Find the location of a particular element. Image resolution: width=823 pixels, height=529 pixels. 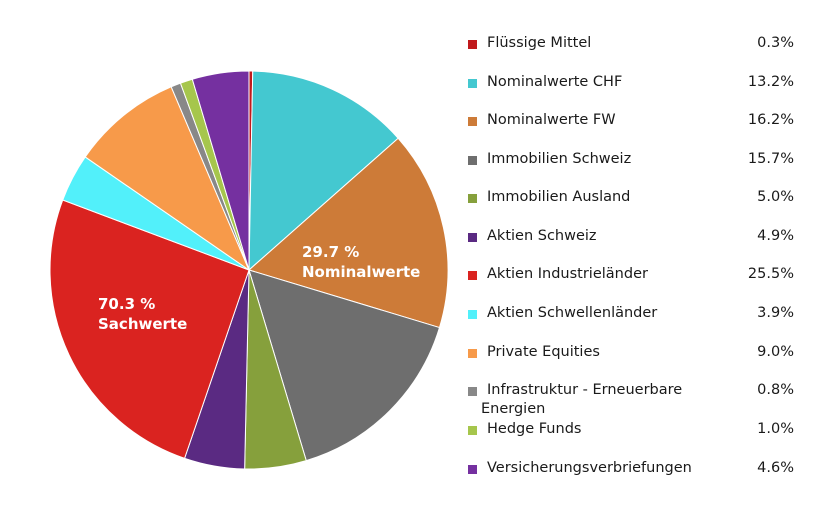

legend-value: 5.0% is located at coordinates (775, 197).